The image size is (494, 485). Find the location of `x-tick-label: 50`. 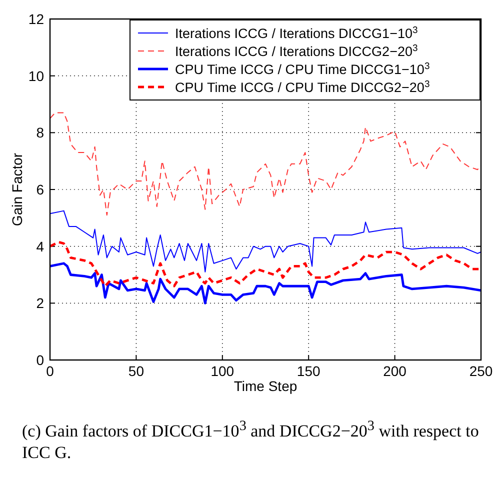

x-tick-label: 50 is located at coordinates (136, 371).